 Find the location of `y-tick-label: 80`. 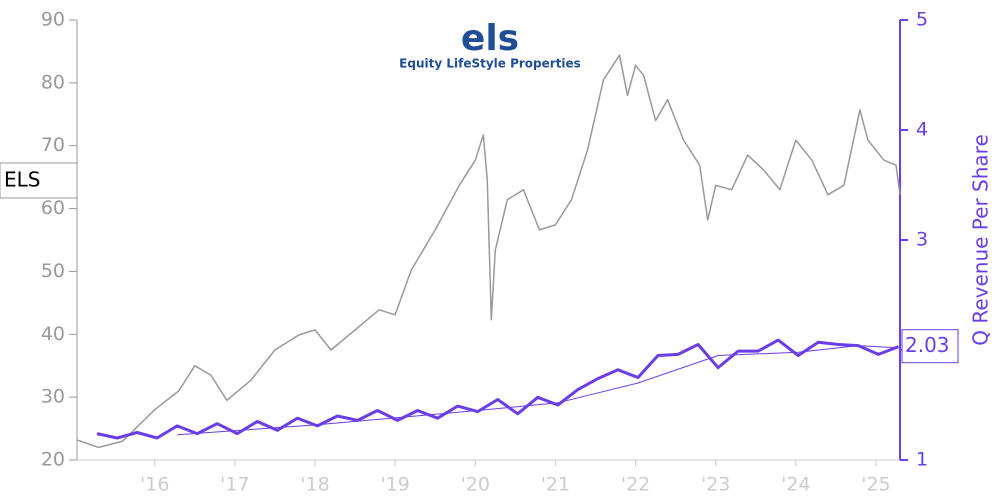

y-tick-label: 80 is located at coordinates (53, 82).